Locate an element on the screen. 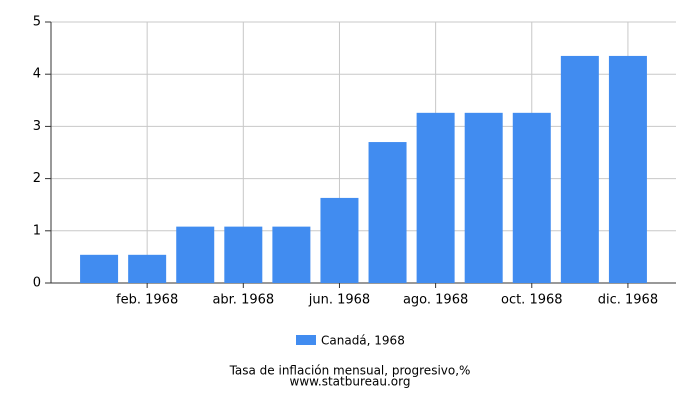  x-tick-label: abr. 1968 is located at coordinates (243, 300).